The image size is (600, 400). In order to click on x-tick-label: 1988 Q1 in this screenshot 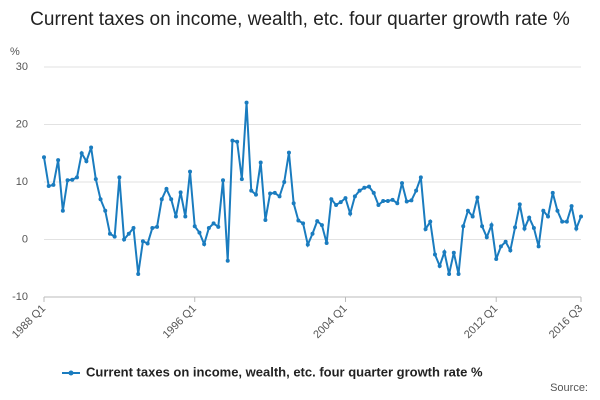, I will do `click(29, 322)`.